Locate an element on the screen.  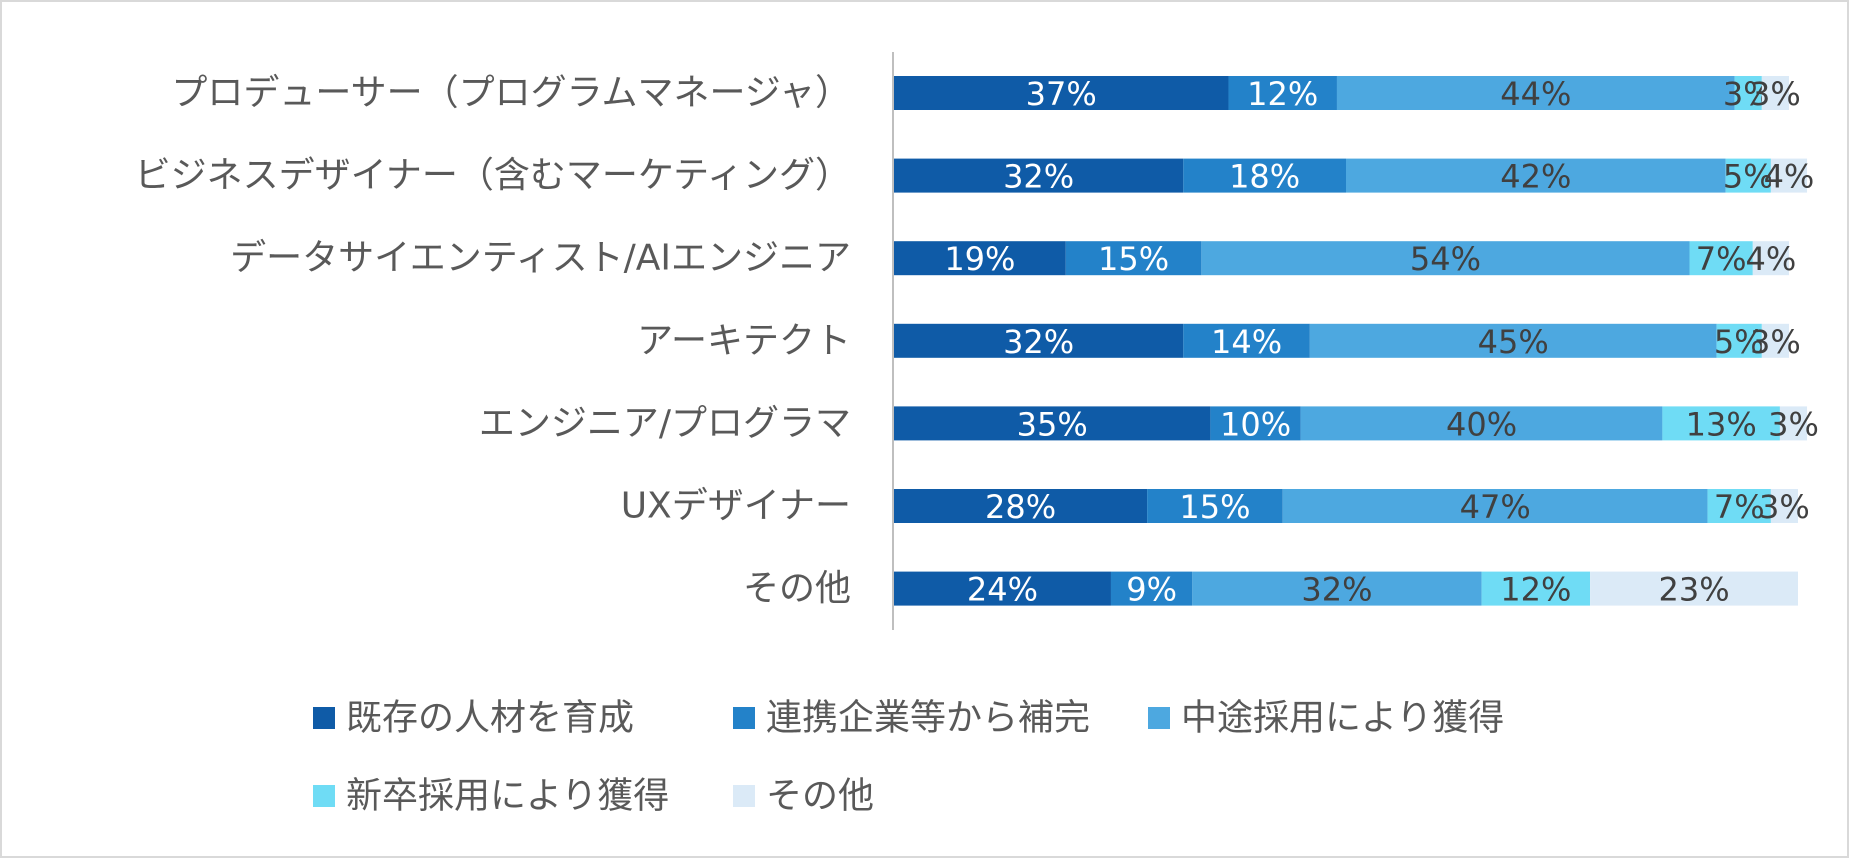
data-label: 28% is located at coordinates (1020, 507).